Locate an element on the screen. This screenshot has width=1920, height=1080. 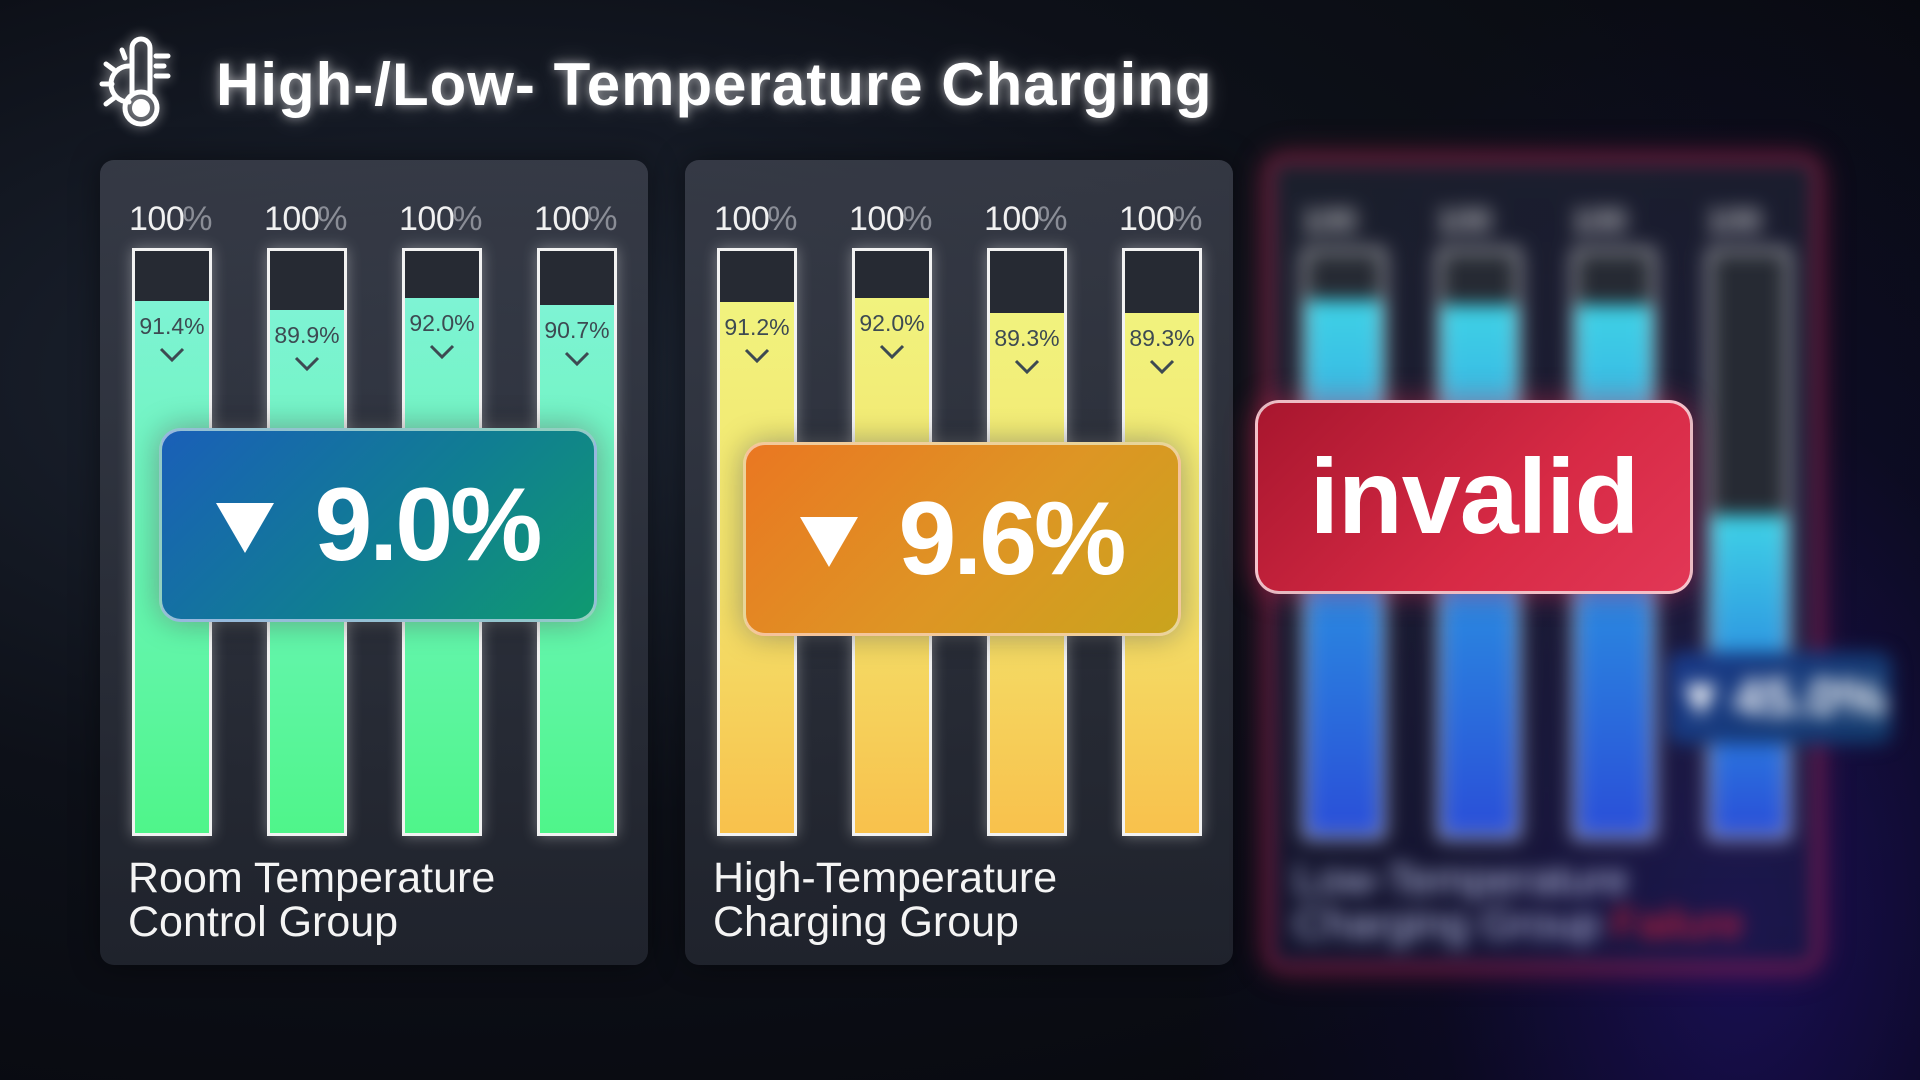
room-group-label-line2: Control Group is located at coordinates (263, 922).